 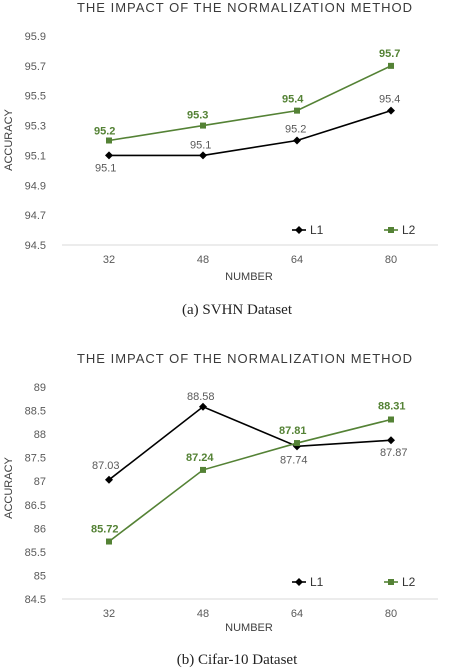 What do you see at coordinates (391, 230) in the screenshot?
I see `chart-a-legend-marker-l2` at bounding box center [391, 230].